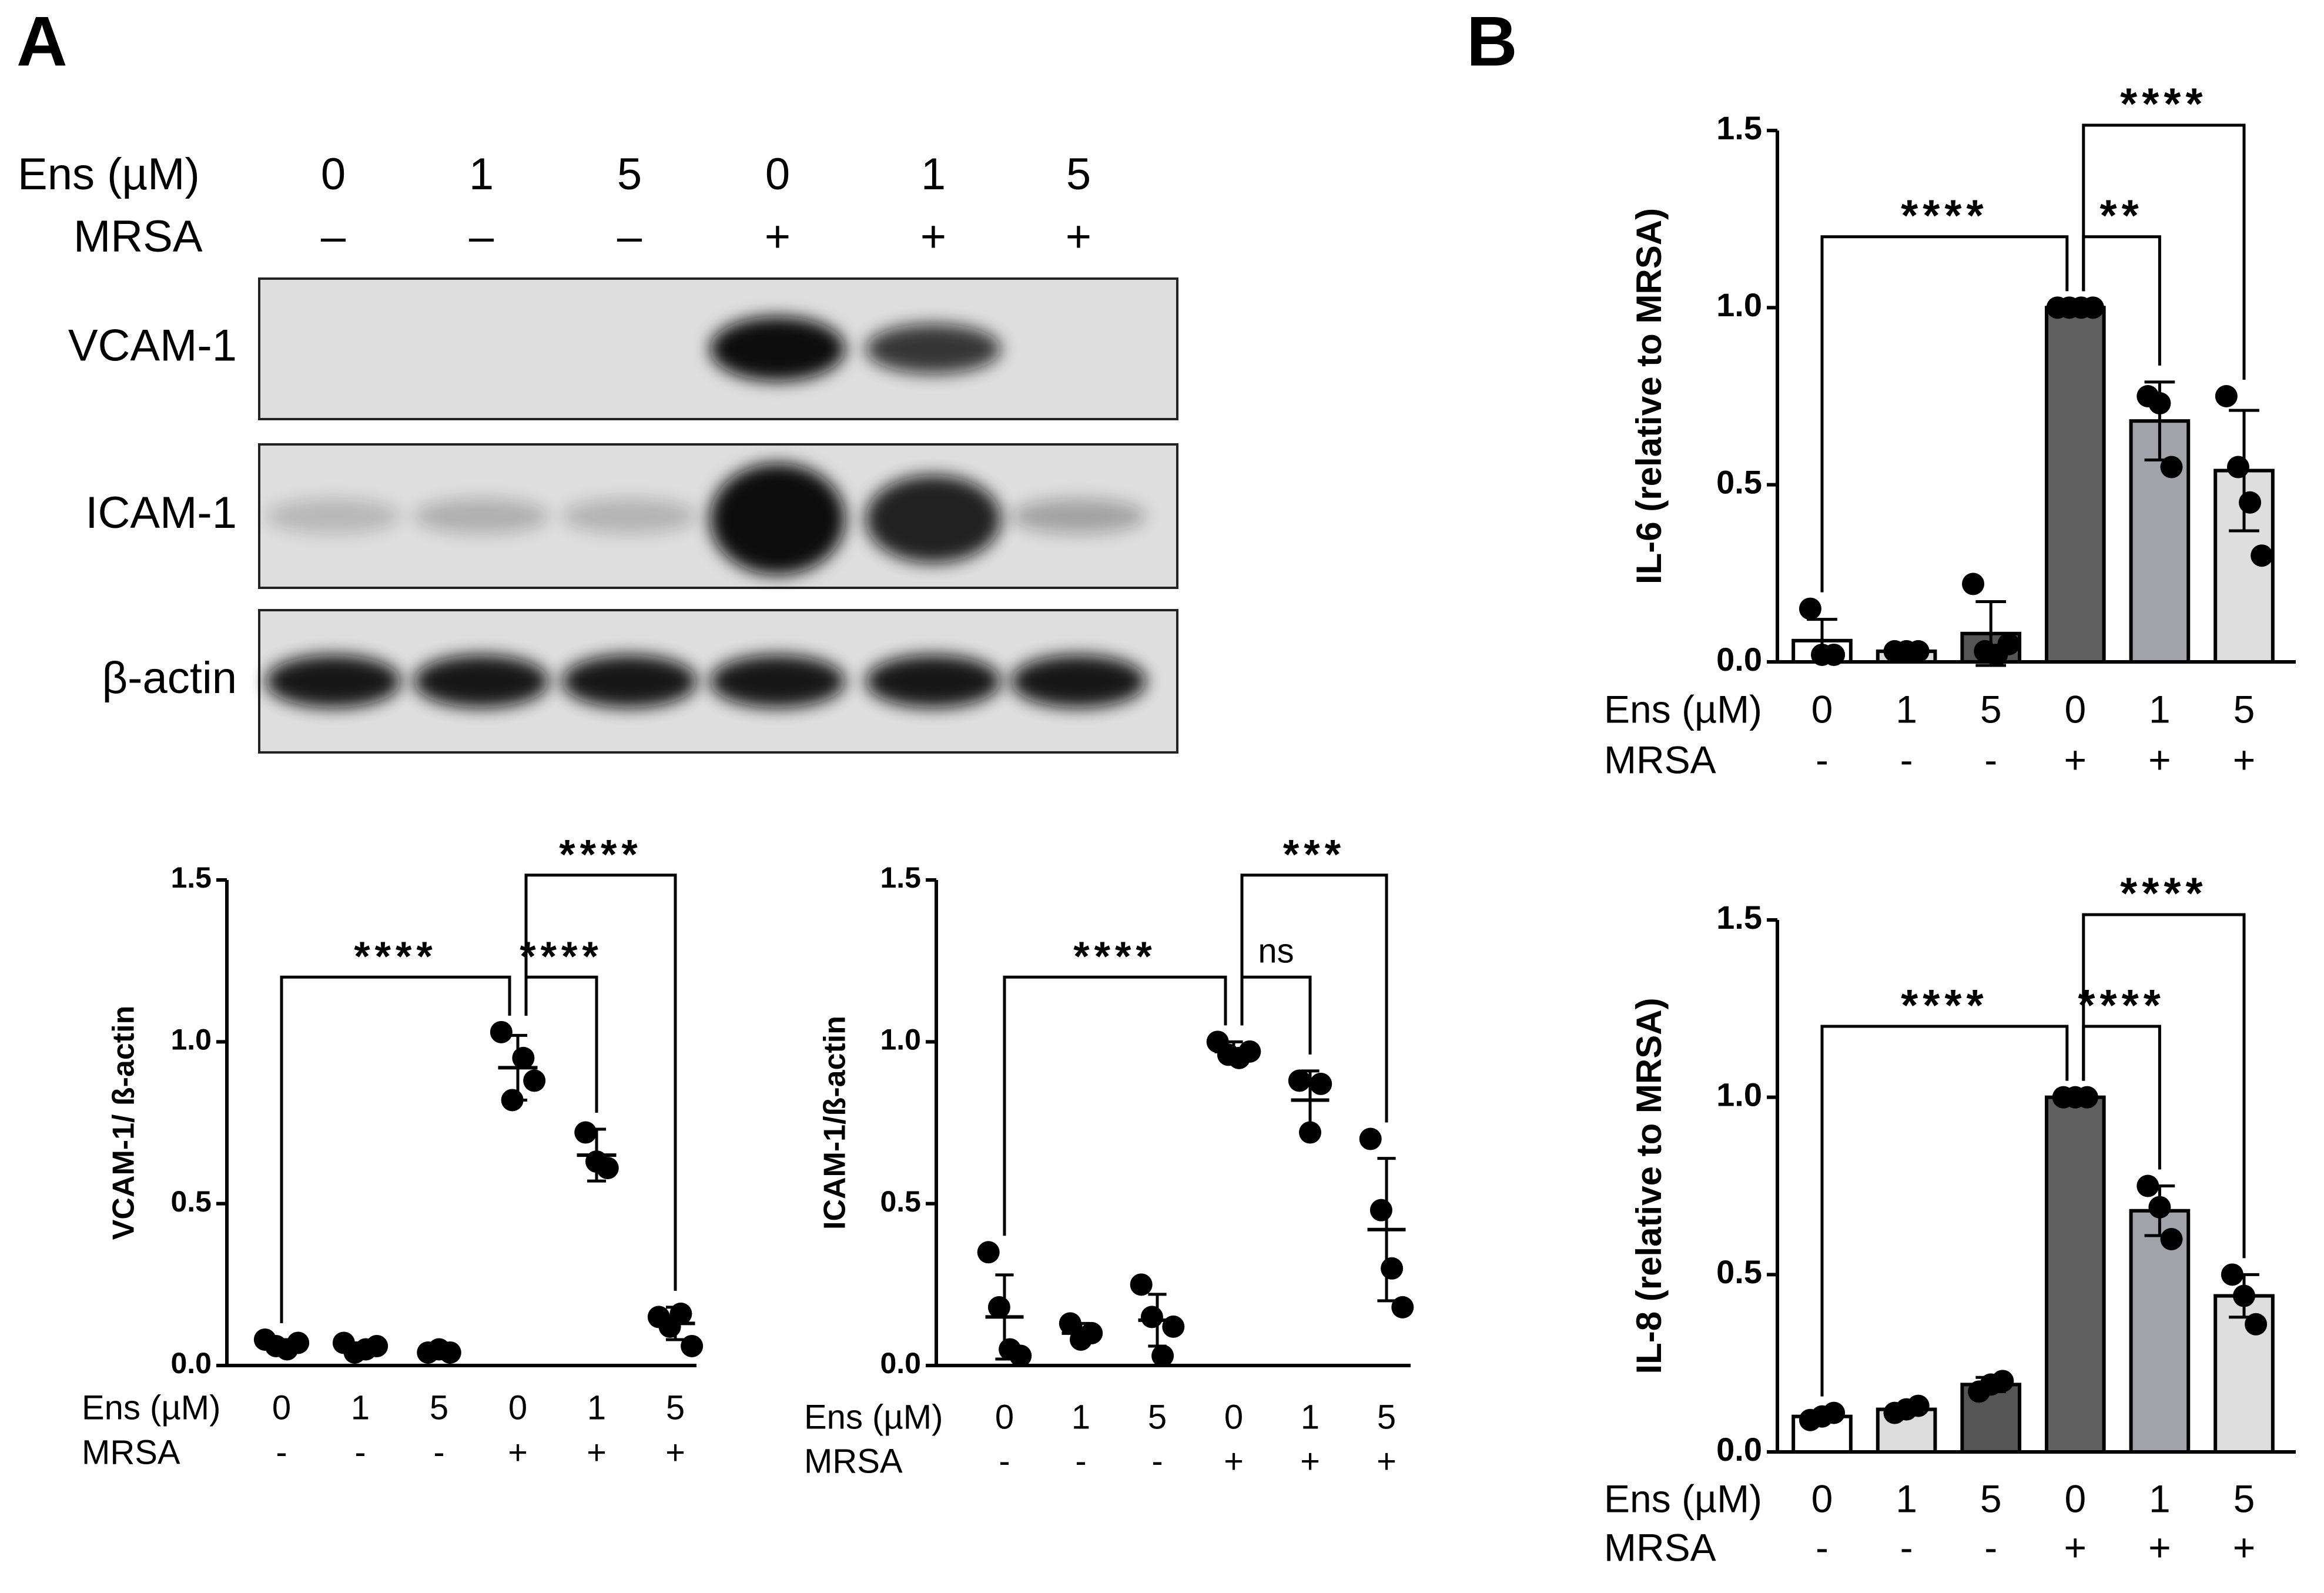 The width and height of the screenshot is (2324, 1593). I want to click on y-axis-label: VCAM-1/ ß-actin, so click(124, 1123).